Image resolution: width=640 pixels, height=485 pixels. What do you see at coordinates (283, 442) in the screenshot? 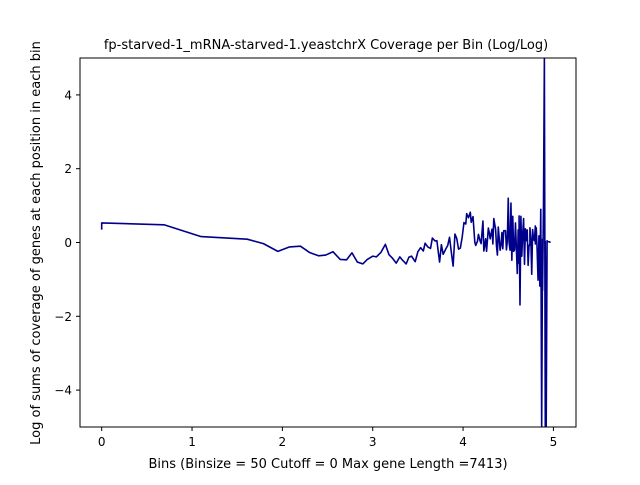
I see `x-tick-label: 2` at bounding box center [283, 442].